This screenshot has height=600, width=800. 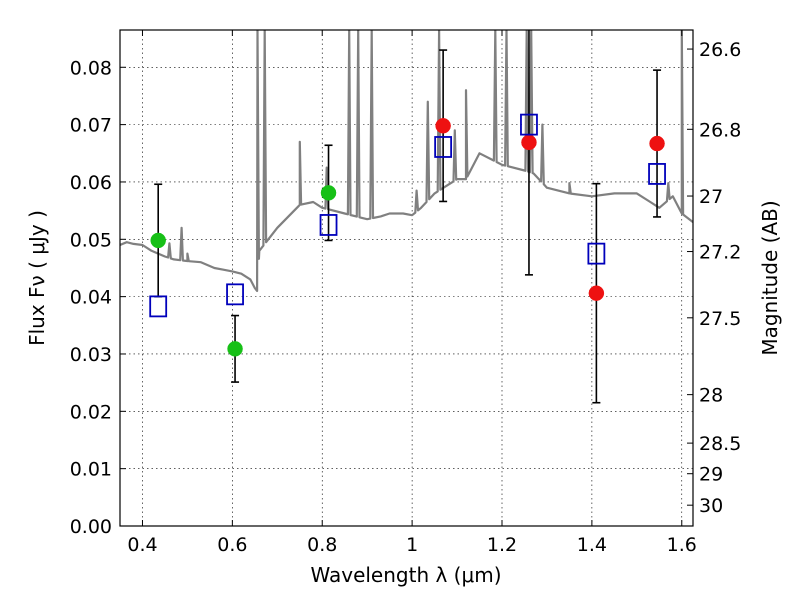 What do you see at coordinates (91, 470) in the screenshot?
I see `y-tick-label: 0.01` at bounding box center [91, 470].